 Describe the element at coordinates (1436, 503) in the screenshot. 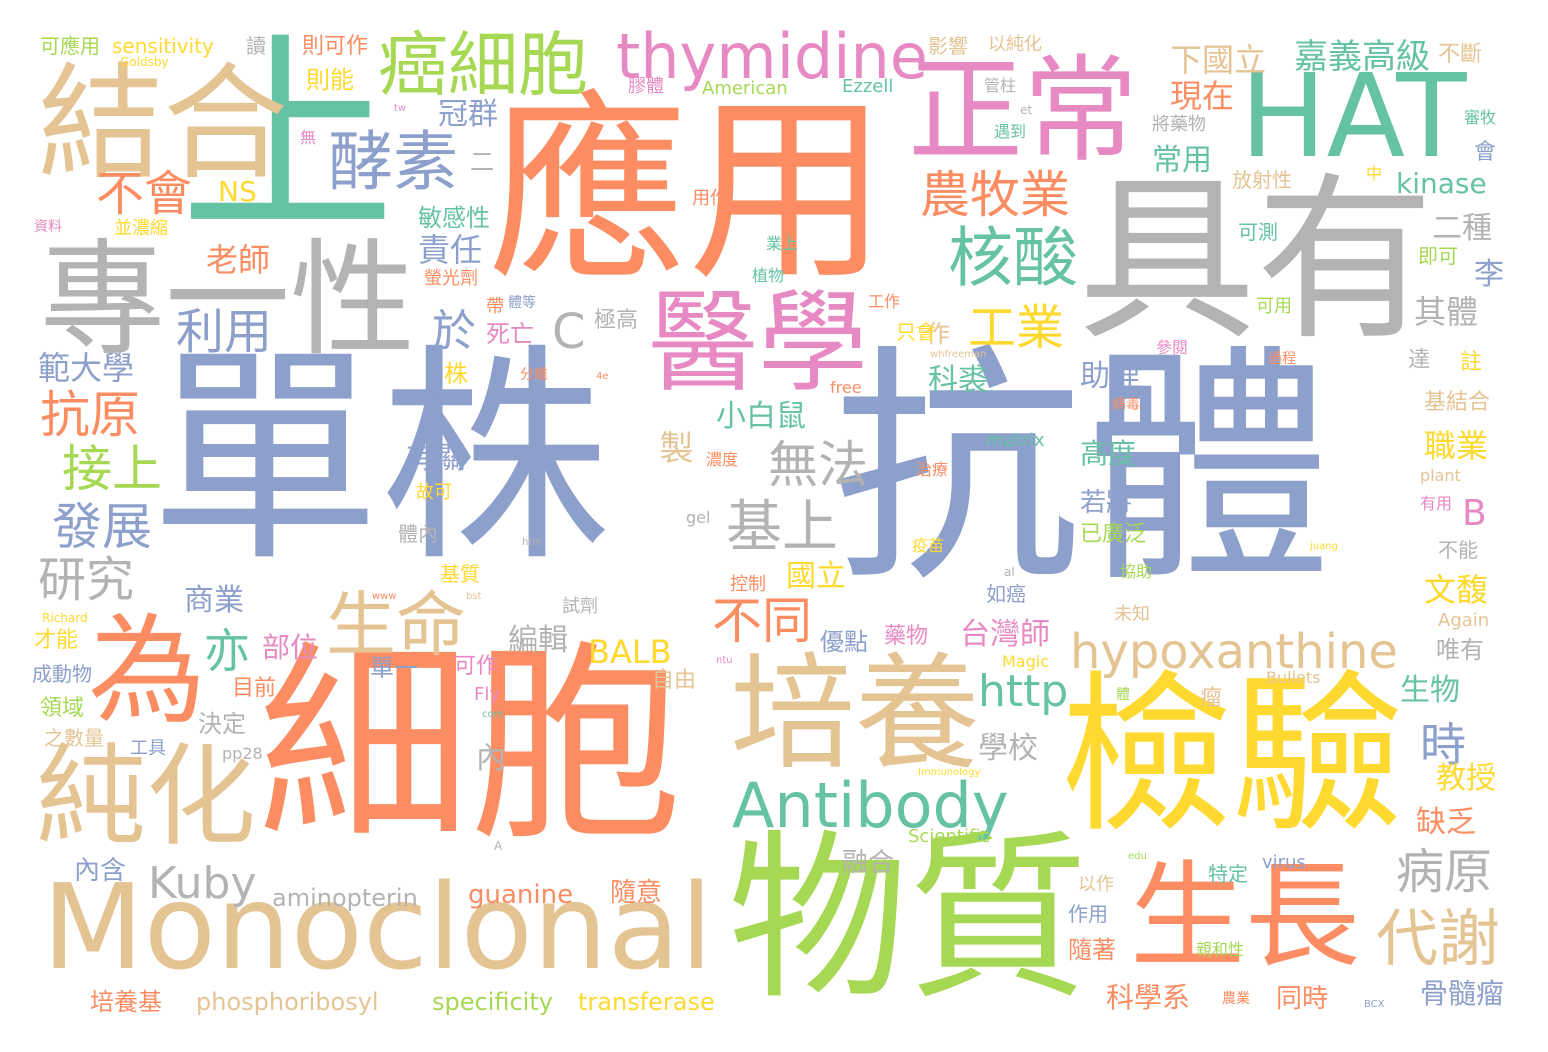

I see `word-you-yong: 有用` at that location.